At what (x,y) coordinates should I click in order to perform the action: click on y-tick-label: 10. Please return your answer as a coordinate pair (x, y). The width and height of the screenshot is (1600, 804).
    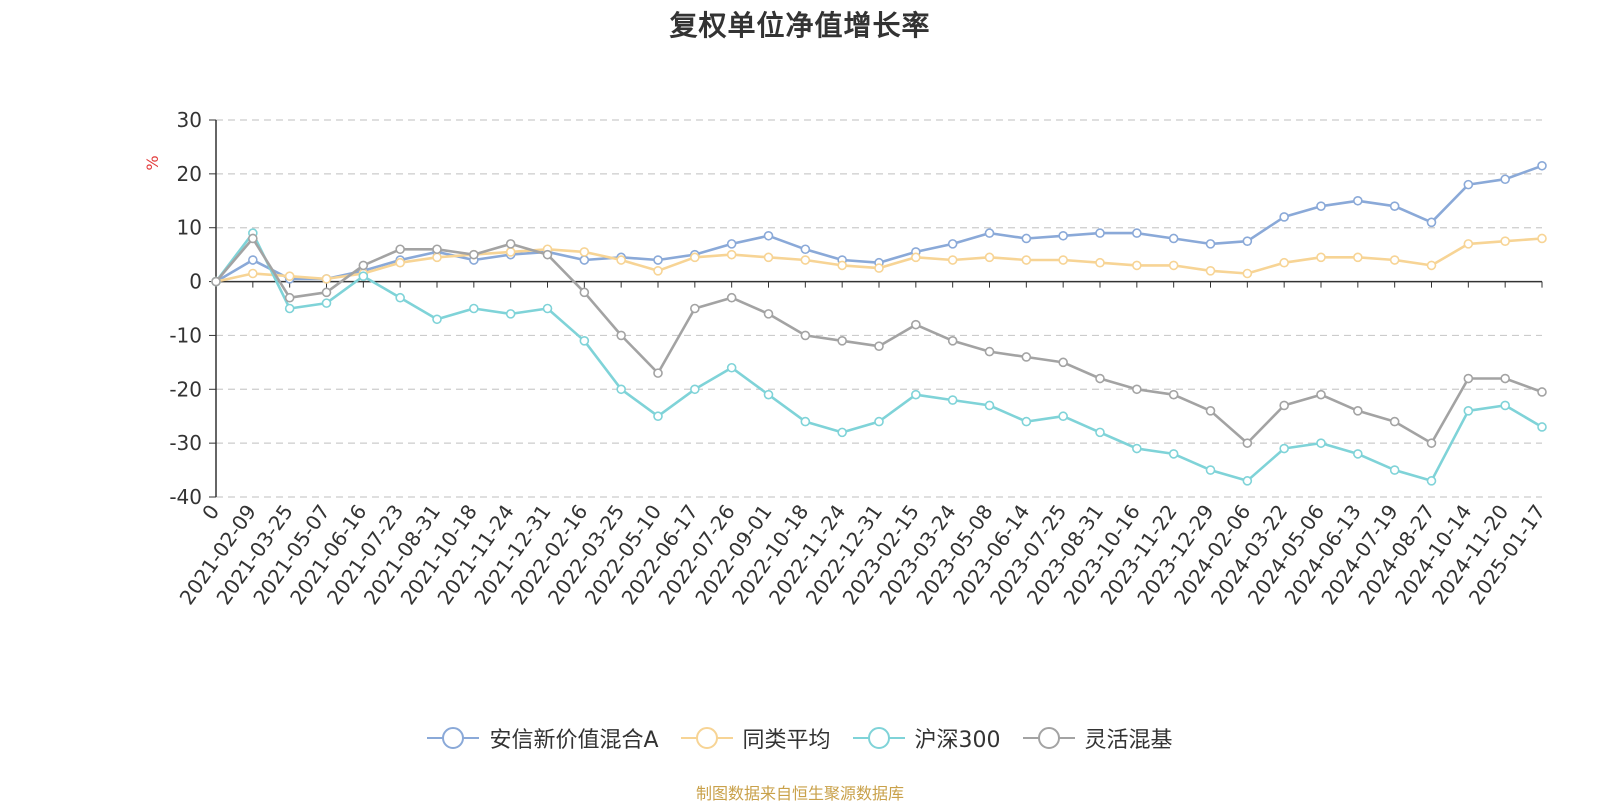
    Looking at the image, I should click on (189, 228).